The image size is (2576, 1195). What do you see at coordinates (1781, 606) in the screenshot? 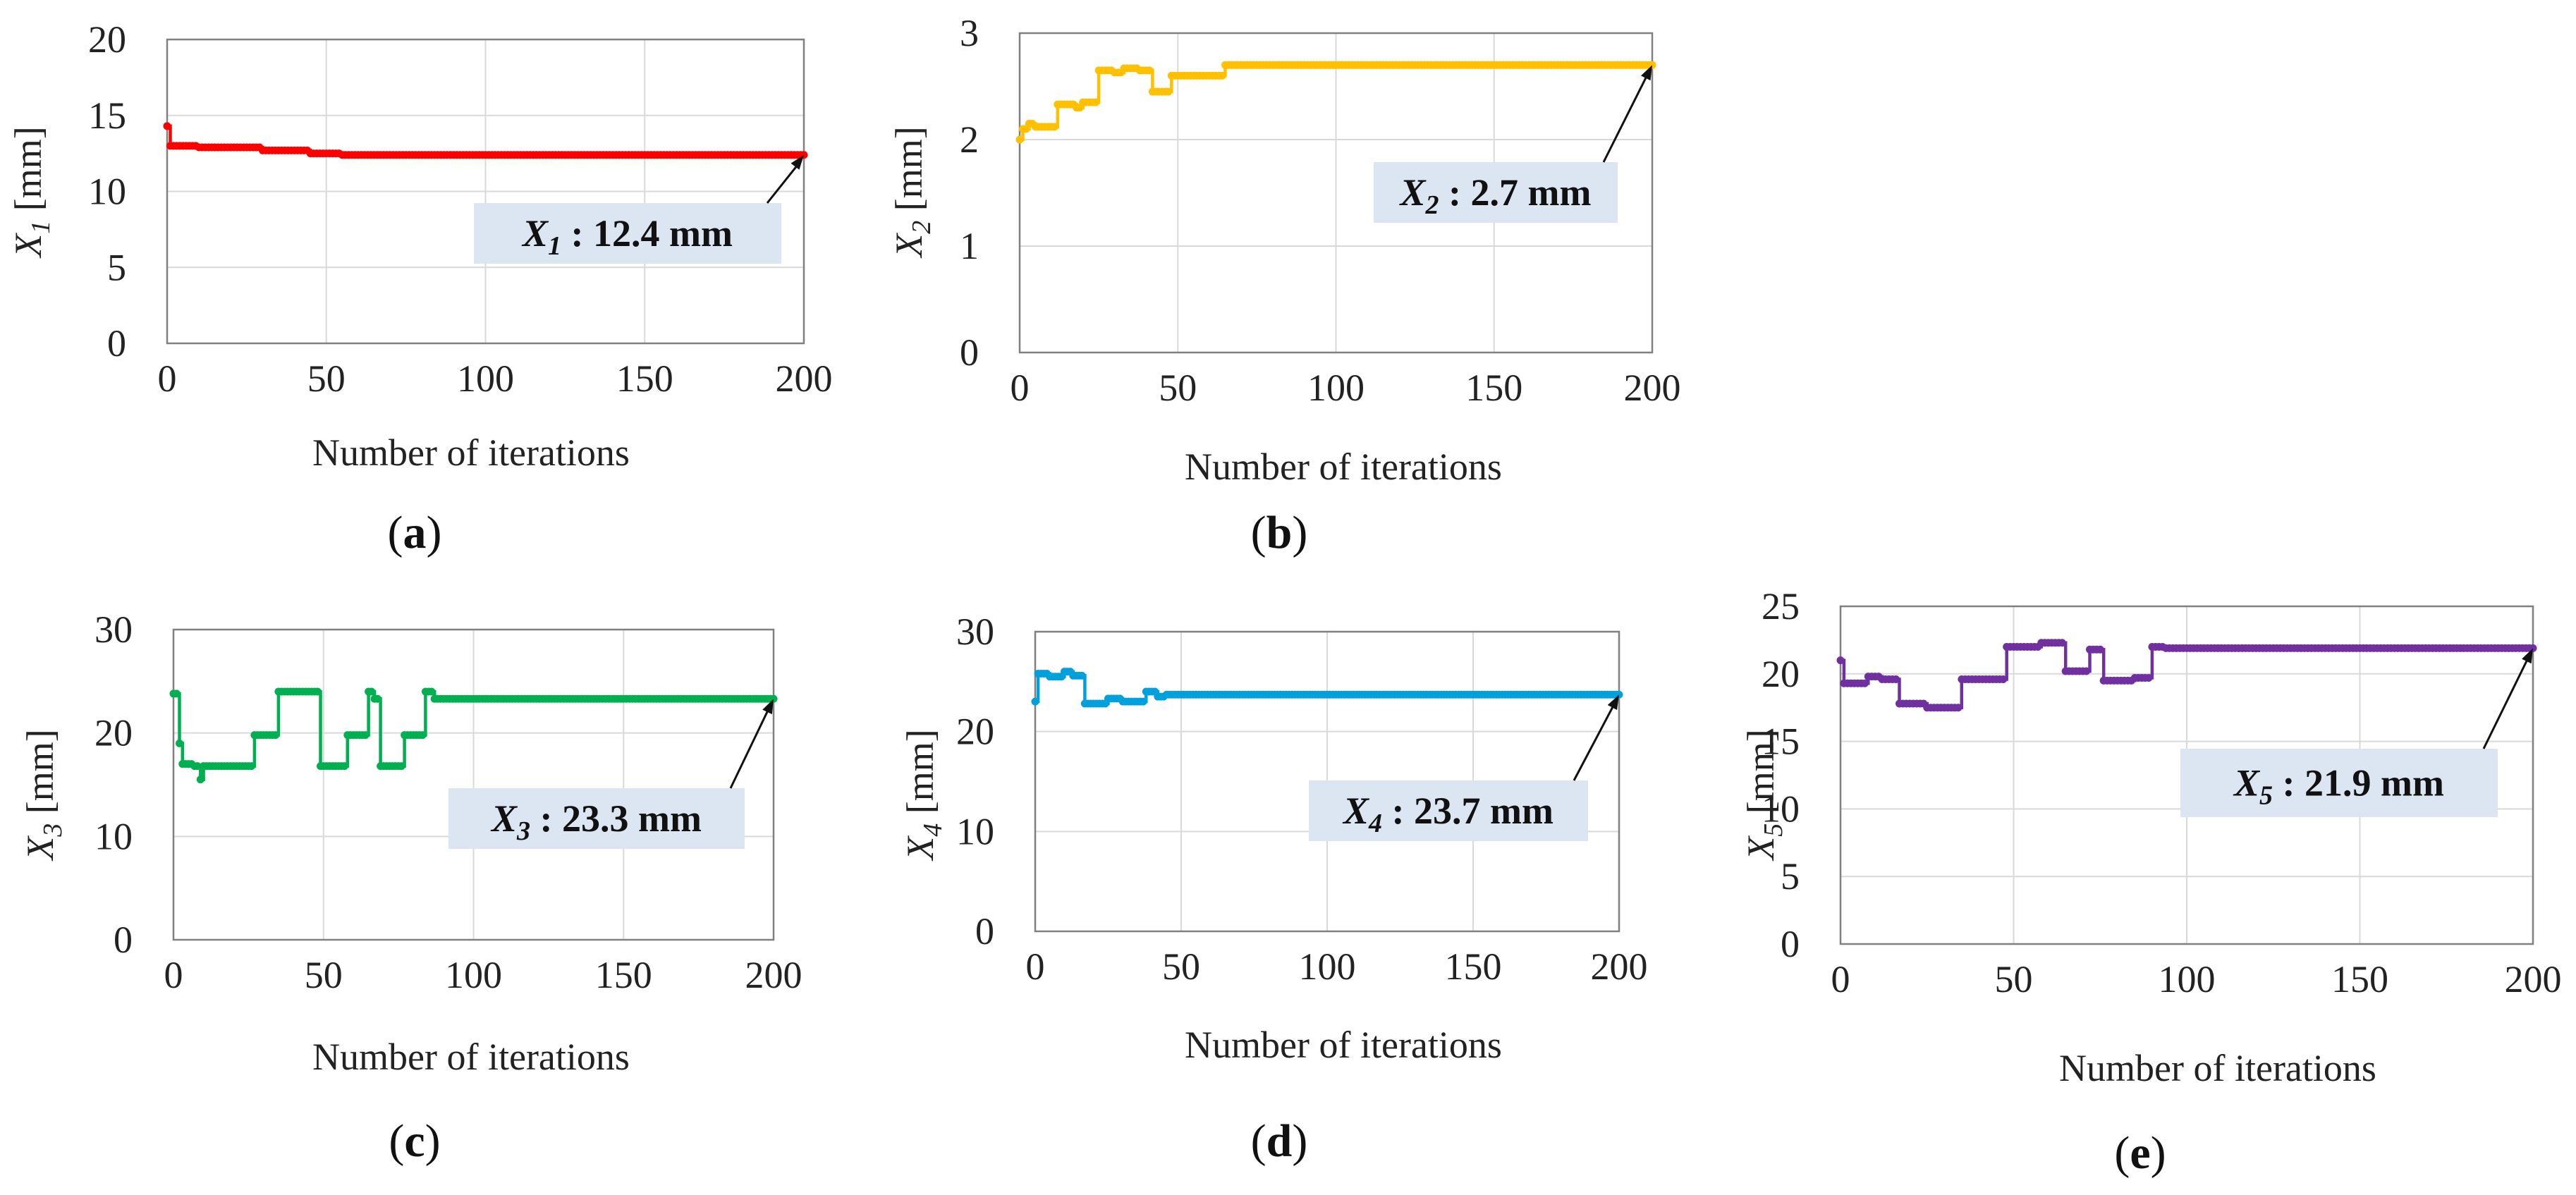
I see `y-tick-label: 25` at bounding box center [1781, 606].